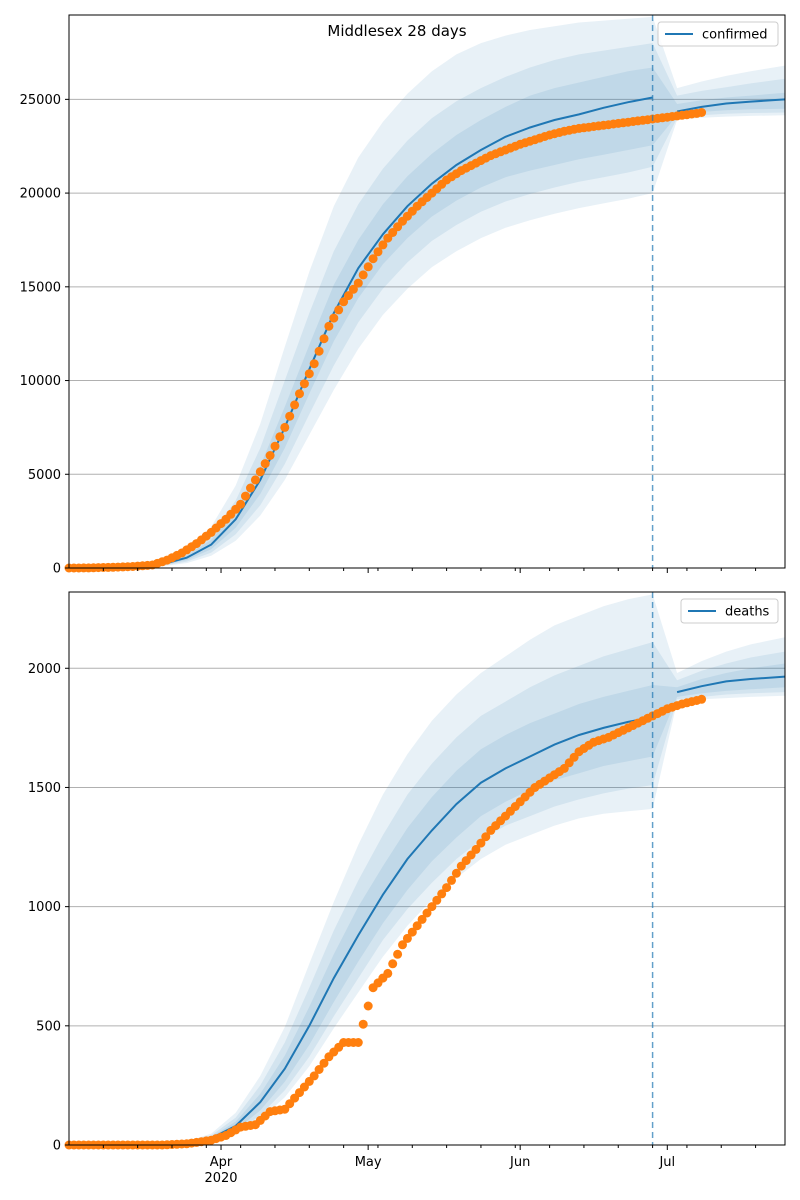 The width and height of the screenshot is (800, 1200). Describe the element at coordinates (48, 1026) in the screenshot. I see `y-tick-label: 500` at that location.